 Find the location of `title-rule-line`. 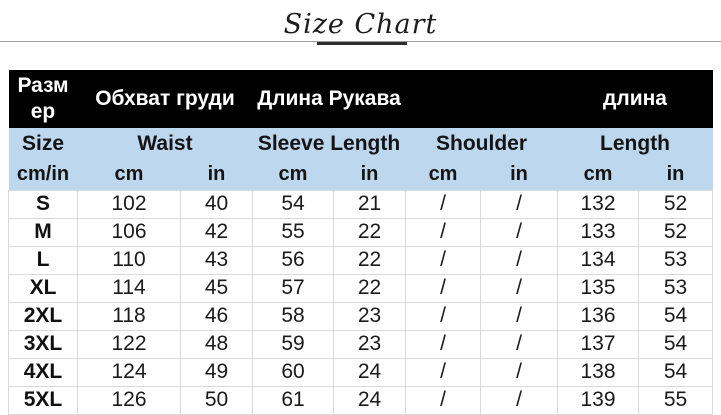

title-rule-line is located at coordinates (360, 41).